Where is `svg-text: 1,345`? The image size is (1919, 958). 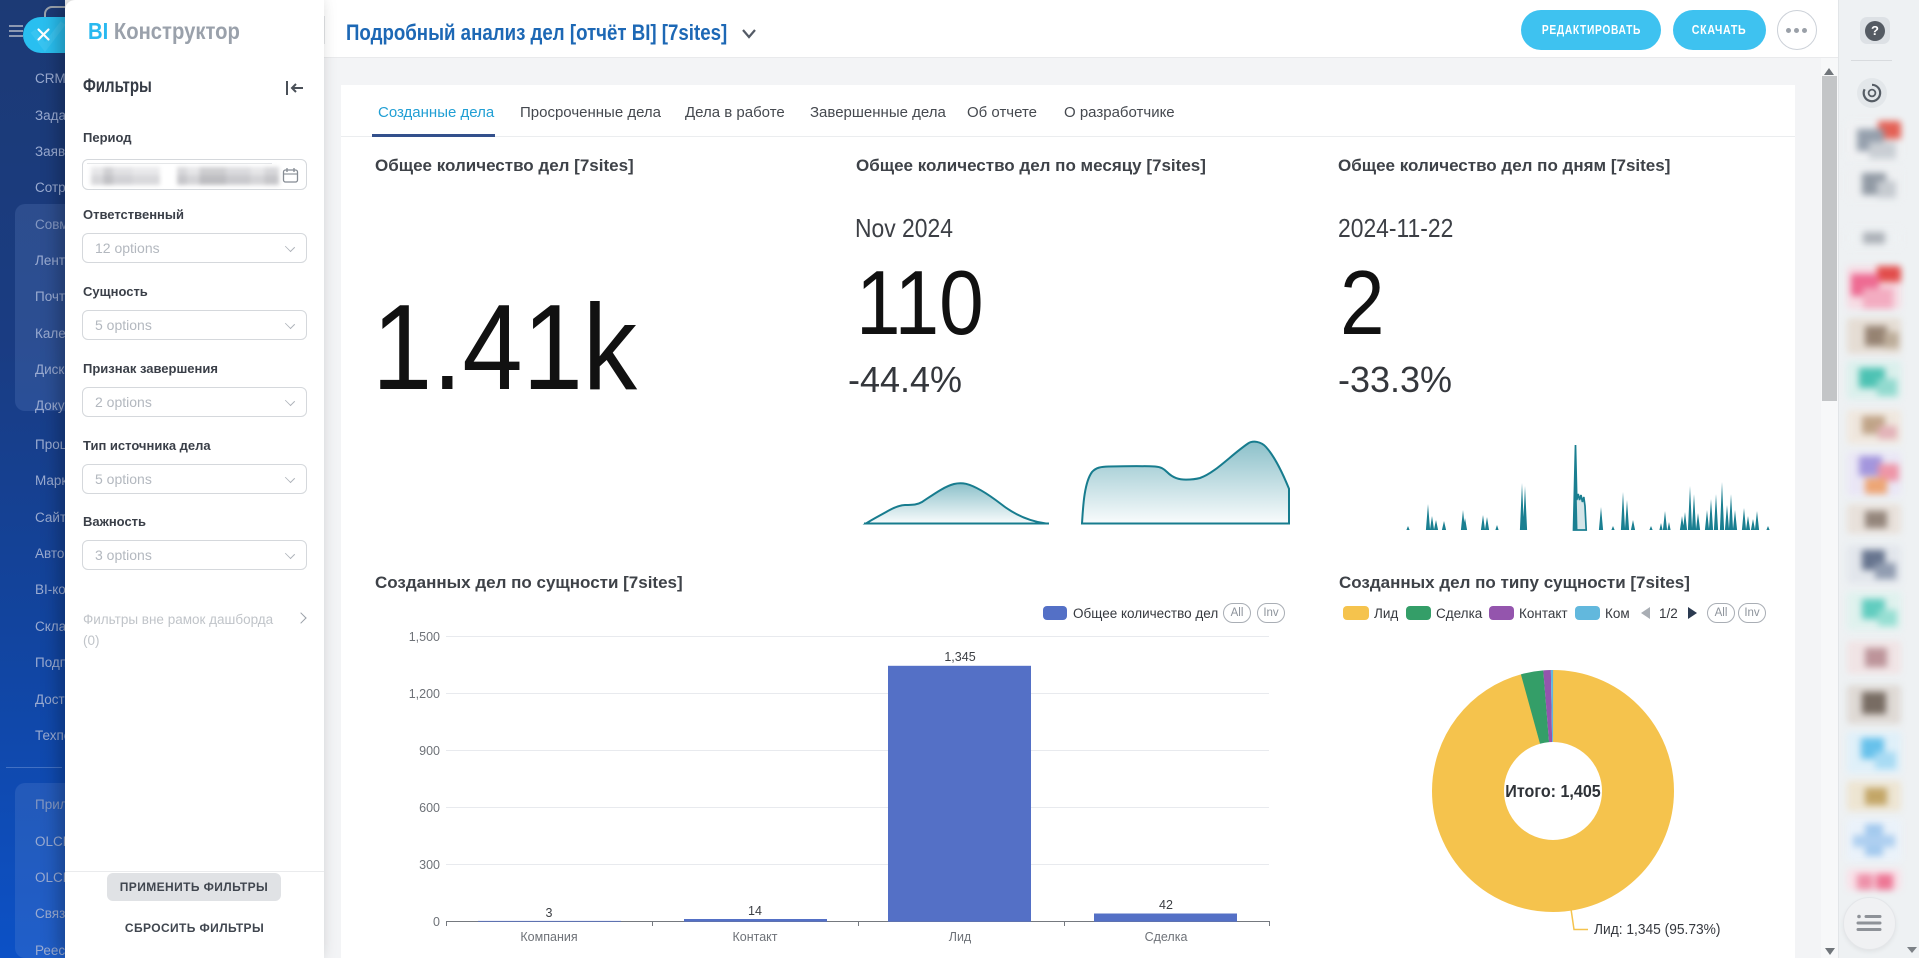
svg-text: 1,345 is located at coordinates (959, 657).